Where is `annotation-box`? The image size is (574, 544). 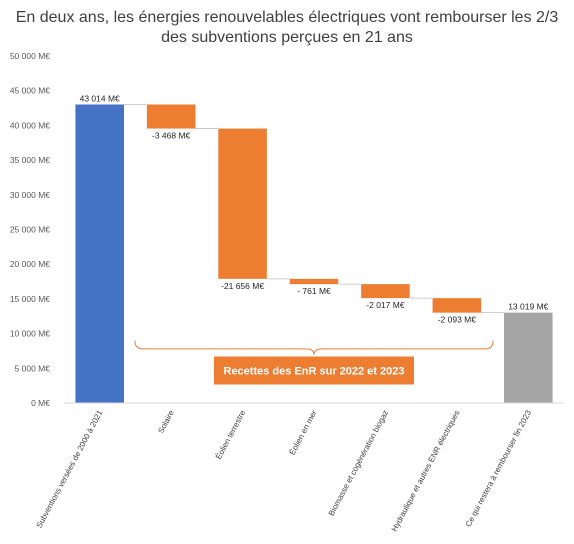
annotation-box is located at coordinates (314, 370).